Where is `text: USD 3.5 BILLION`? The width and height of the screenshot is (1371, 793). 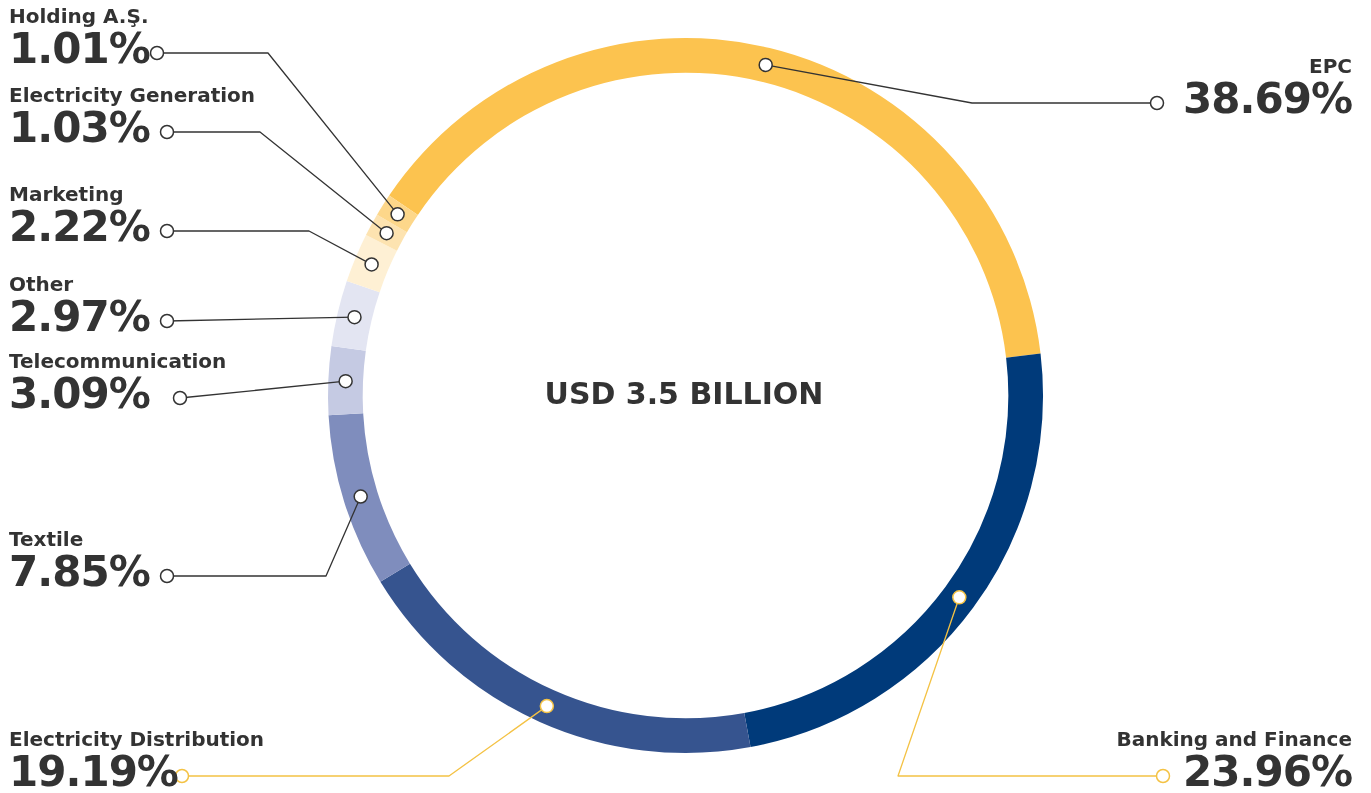 text: USD 3.5 BILLION is located at coordinates (684, 393).